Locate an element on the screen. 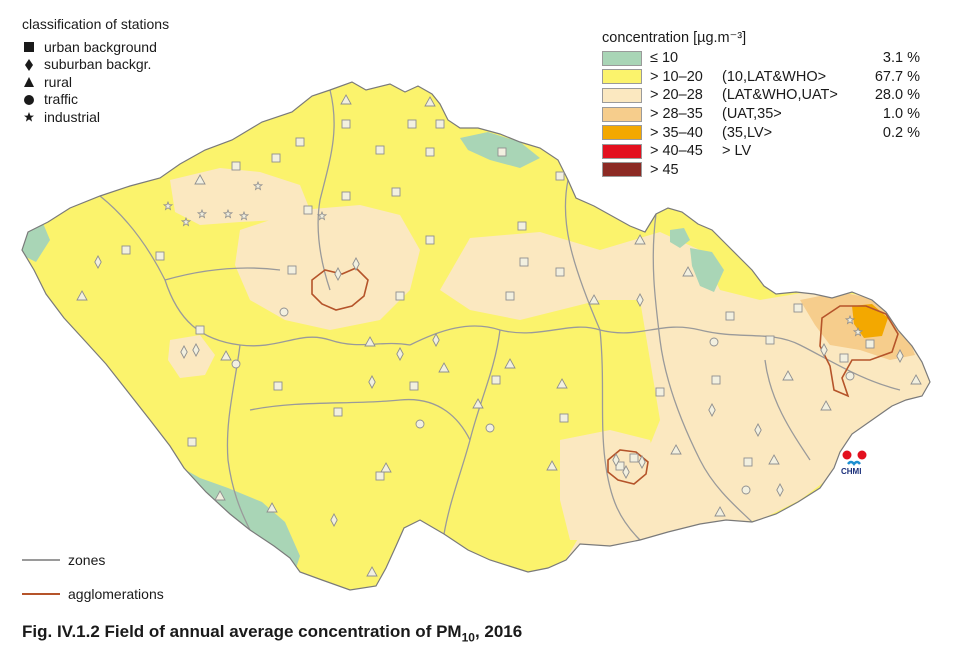 This screenshot has width=976, height=652. legend-row-industrial: industrial is located at coordinates (95, 118).